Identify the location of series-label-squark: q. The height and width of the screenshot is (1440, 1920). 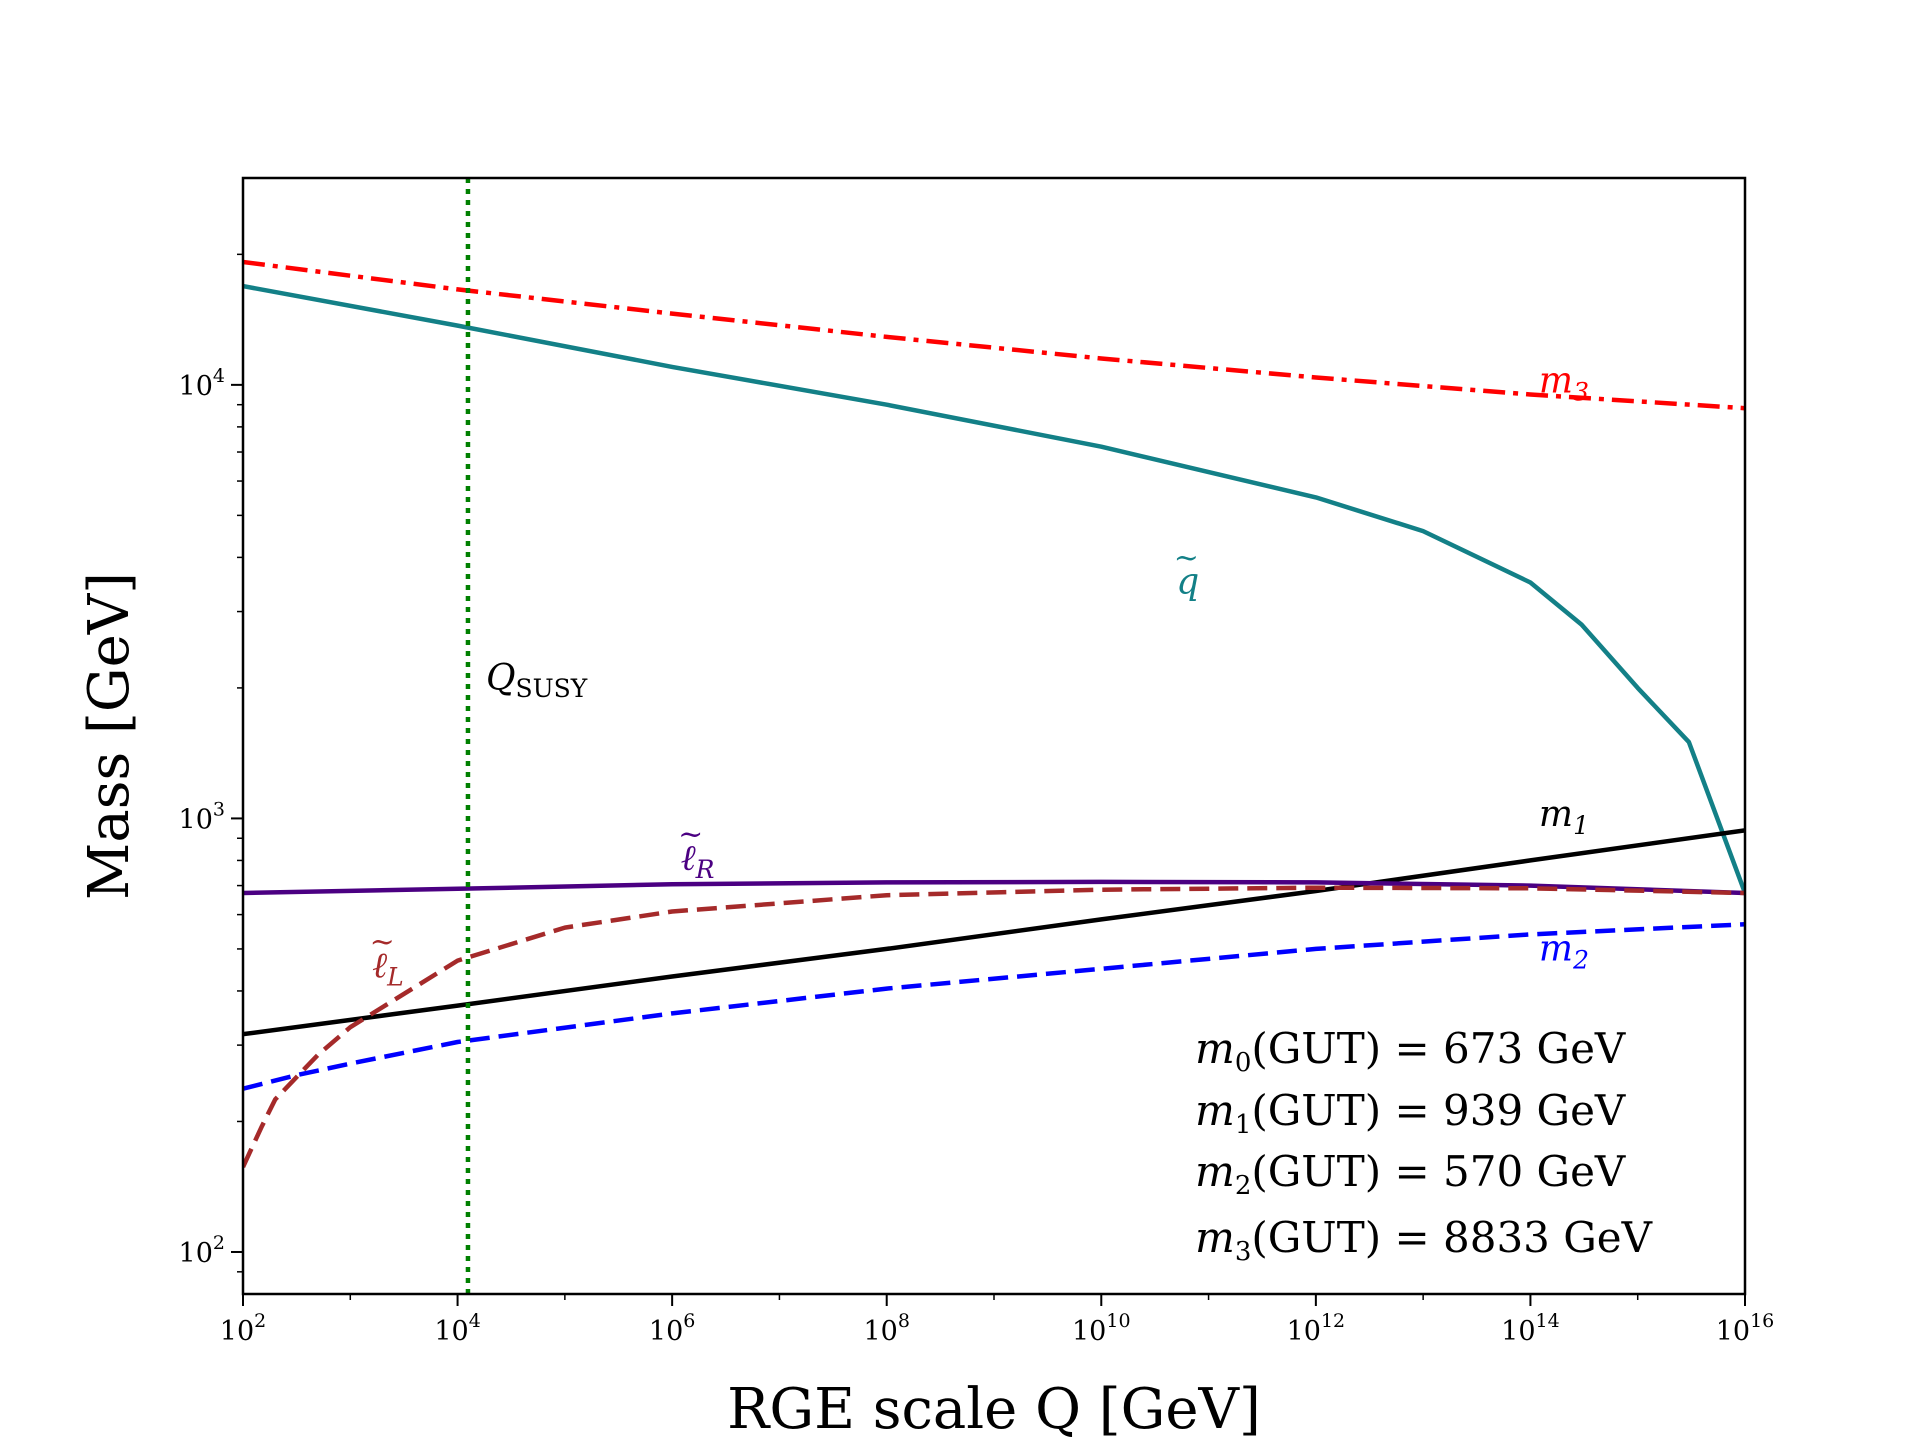
(1187, 582).